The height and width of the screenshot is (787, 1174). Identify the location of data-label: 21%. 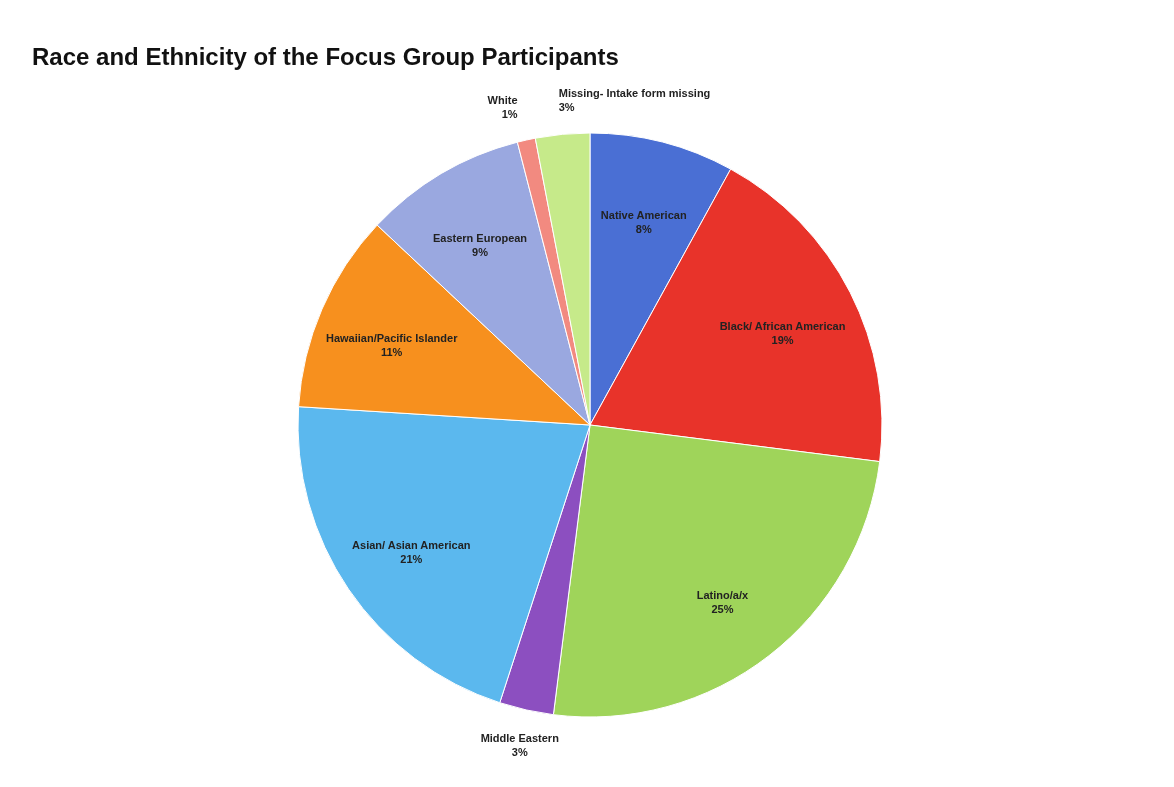
(411, 559).